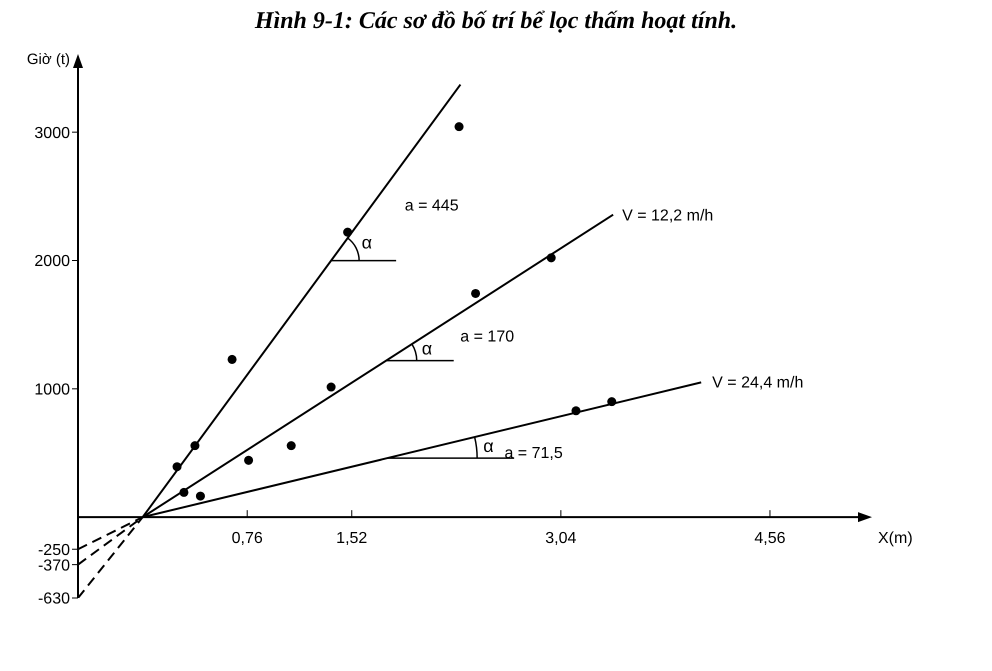 This screenshot has height=671, width=992. Describe the element at coordinates (770, 539) in the screenshot. I see `x-tick-label: 4,56` at that location.